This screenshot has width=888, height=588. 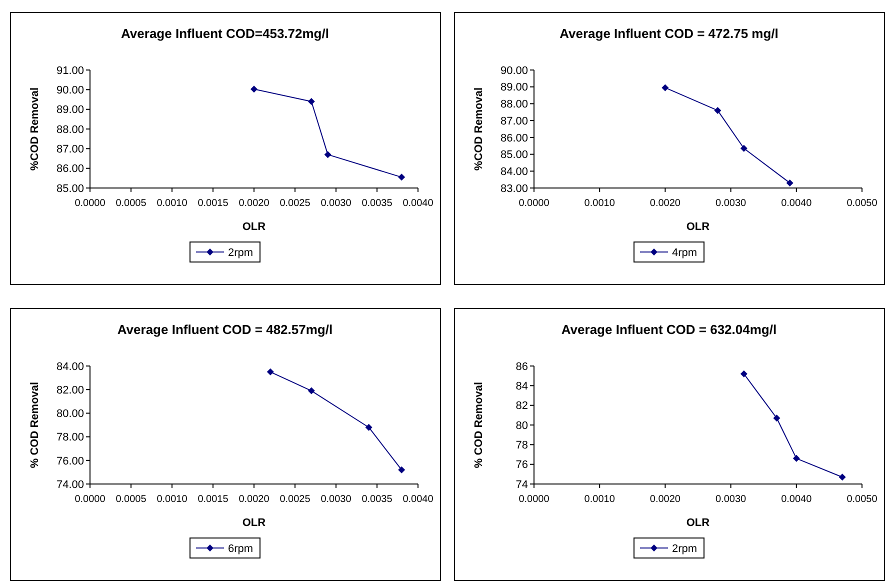 What do you see at coordinates (522, 406) in the screenshot?
I see `y-tick-label: 82` at bounding box center [522, 406].